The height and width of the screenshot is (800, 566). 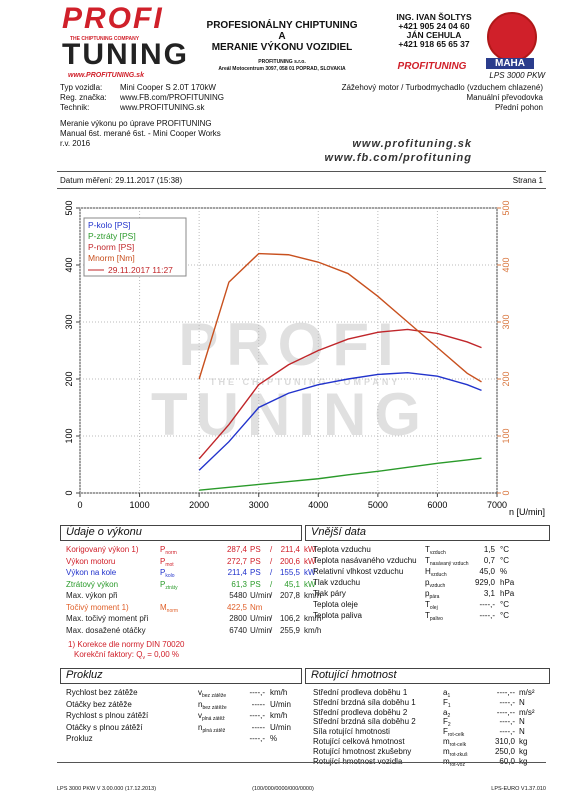 I want to click on footnote: 1) Korekce dle normy DIN 70020, so click(x=126, y=644).